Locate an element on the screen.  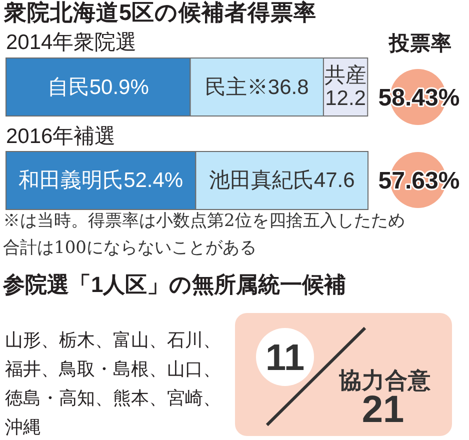
data-label: 池田真紀氏47.6 is located at coordinates (282, 181).